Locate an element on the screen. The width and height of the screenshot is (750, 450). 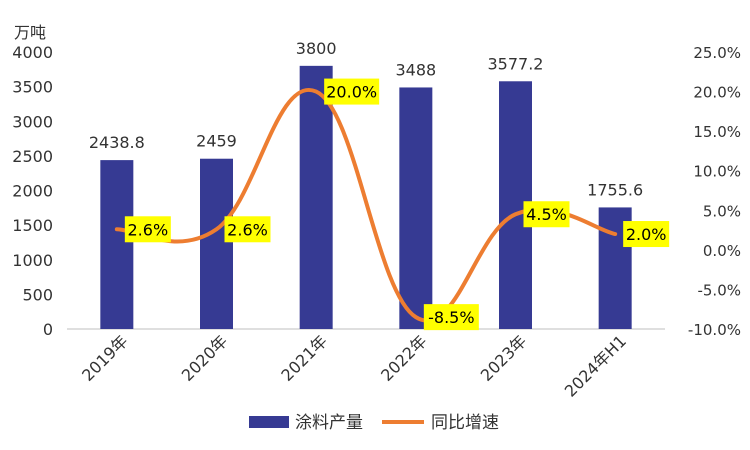
left-tick-label: 3500 is located at coordinates (32, 87).